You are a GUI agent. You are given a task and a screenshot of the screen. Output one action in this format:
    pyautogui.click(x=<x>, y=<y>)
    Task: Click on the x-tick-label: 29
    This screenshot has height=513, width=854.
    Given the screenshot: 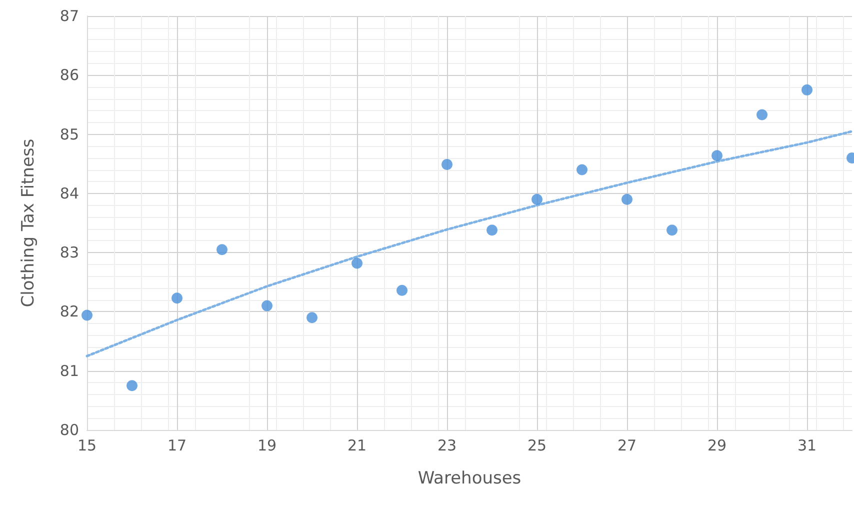 What is the action you would take?
    pyautogui.click(x=717, y=445)
    